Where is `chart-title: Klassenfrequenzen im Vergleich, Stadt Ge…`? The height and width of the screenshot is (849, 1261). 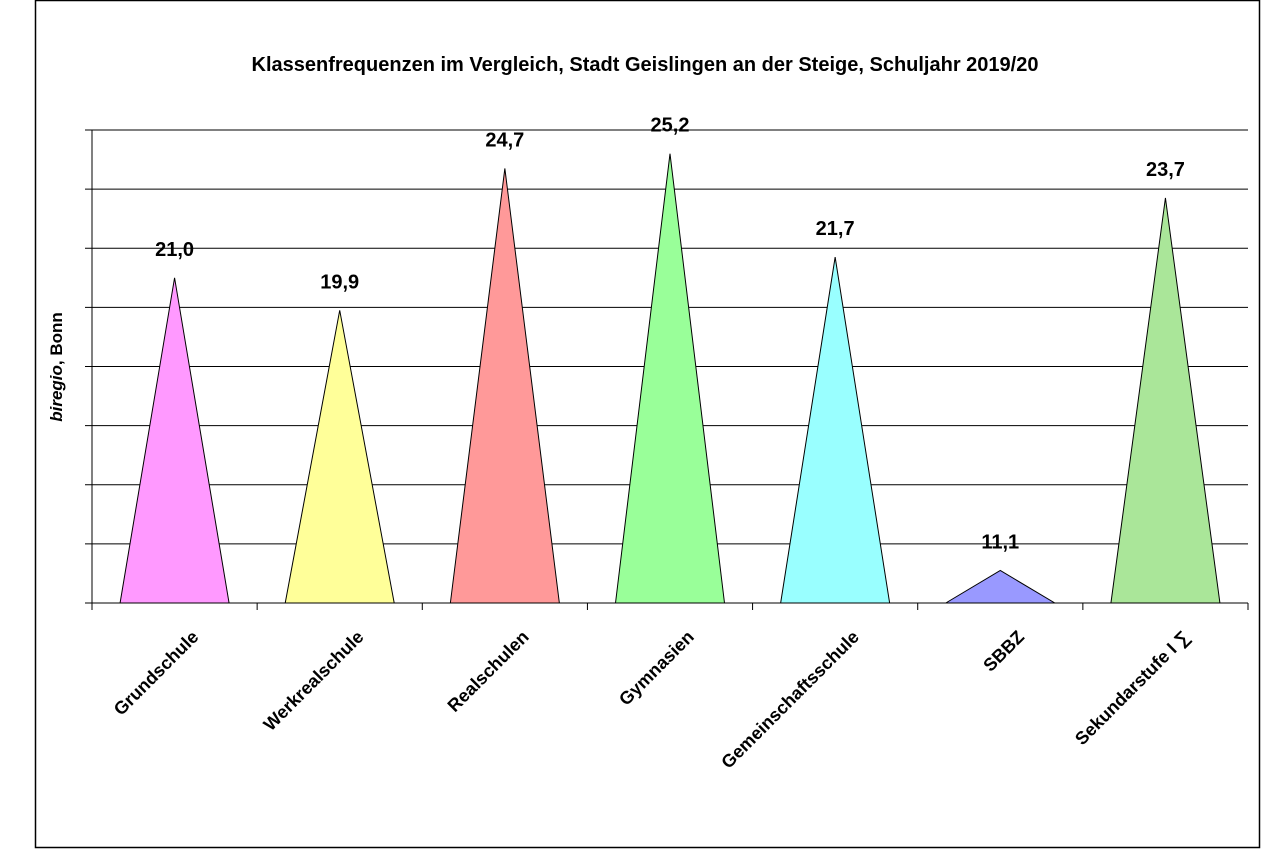 chart-title: Klassenfrequenzen im Vergleich, Stadt Ge… is located at coordinates (645, 65).